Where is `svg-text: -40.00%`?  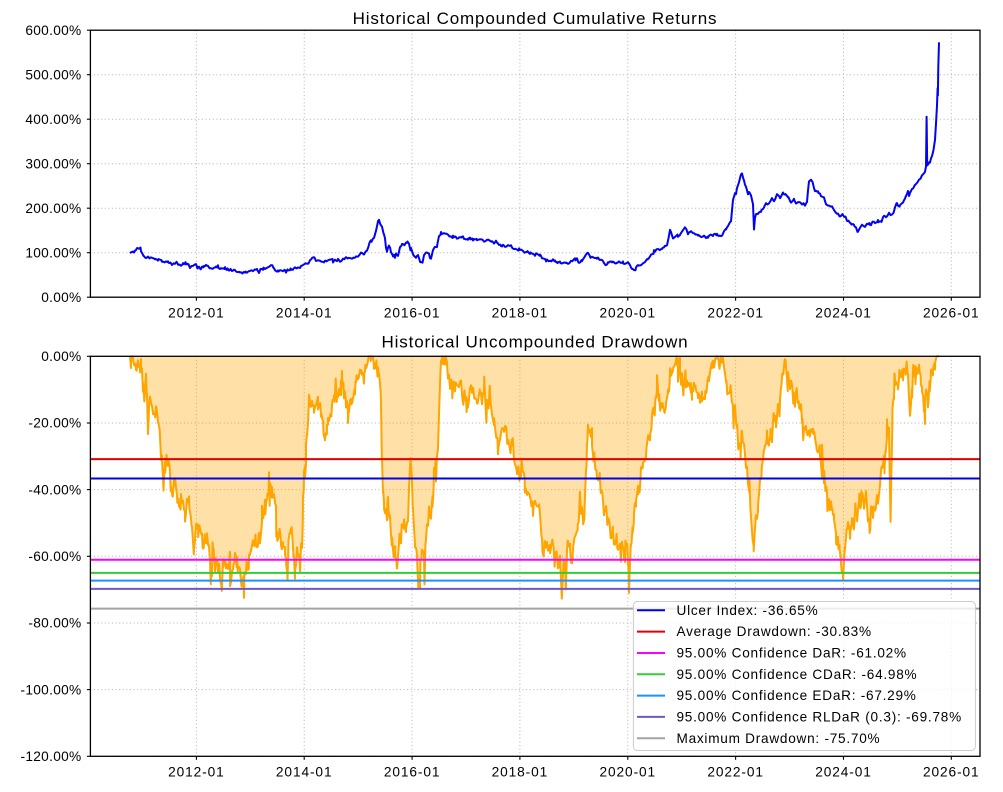 svg-text: -40.00% is located at coordinates (54, 489).